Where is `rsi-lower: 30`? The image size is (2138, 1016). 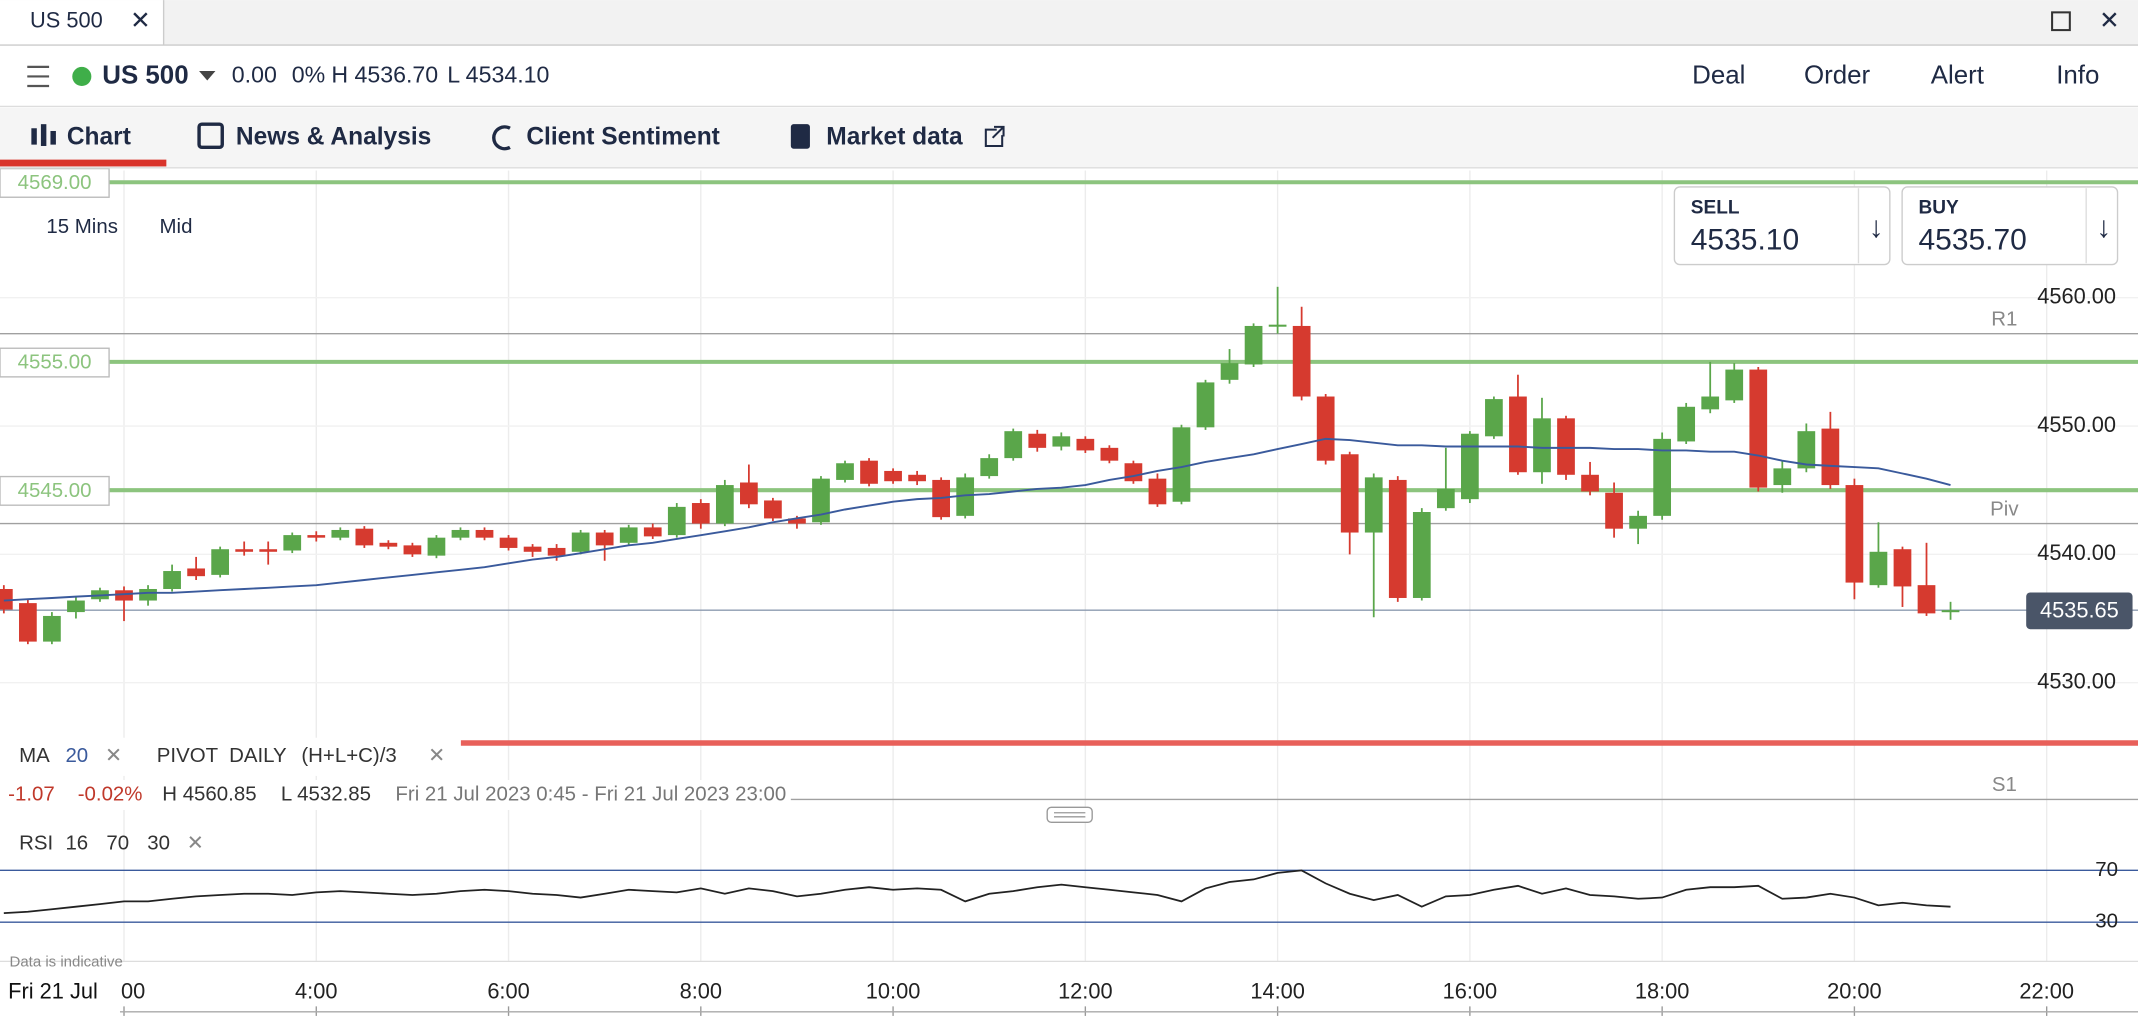
rsi-lower: 30 is located at coordinates (158, 843).